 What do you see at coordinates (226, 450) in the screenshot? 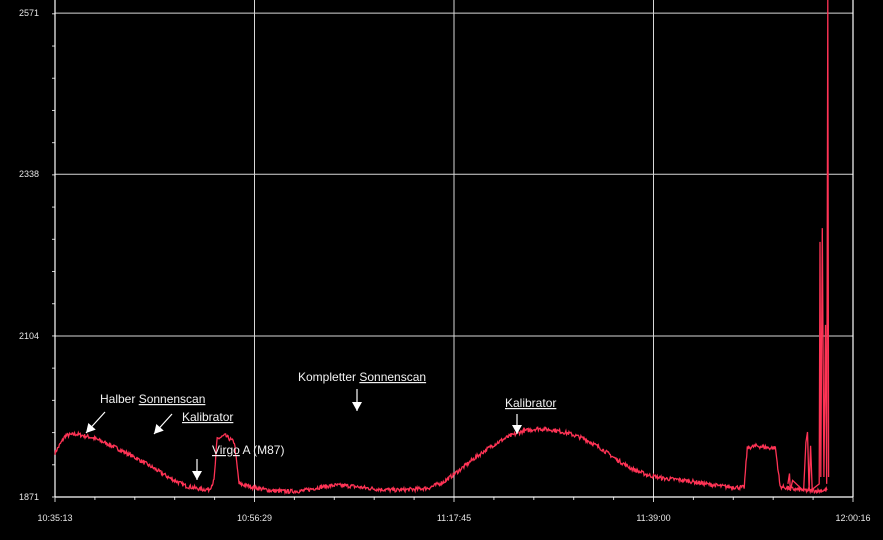
I see `annotation-underlined-text: Virgo` at bounding box center [226, 450].